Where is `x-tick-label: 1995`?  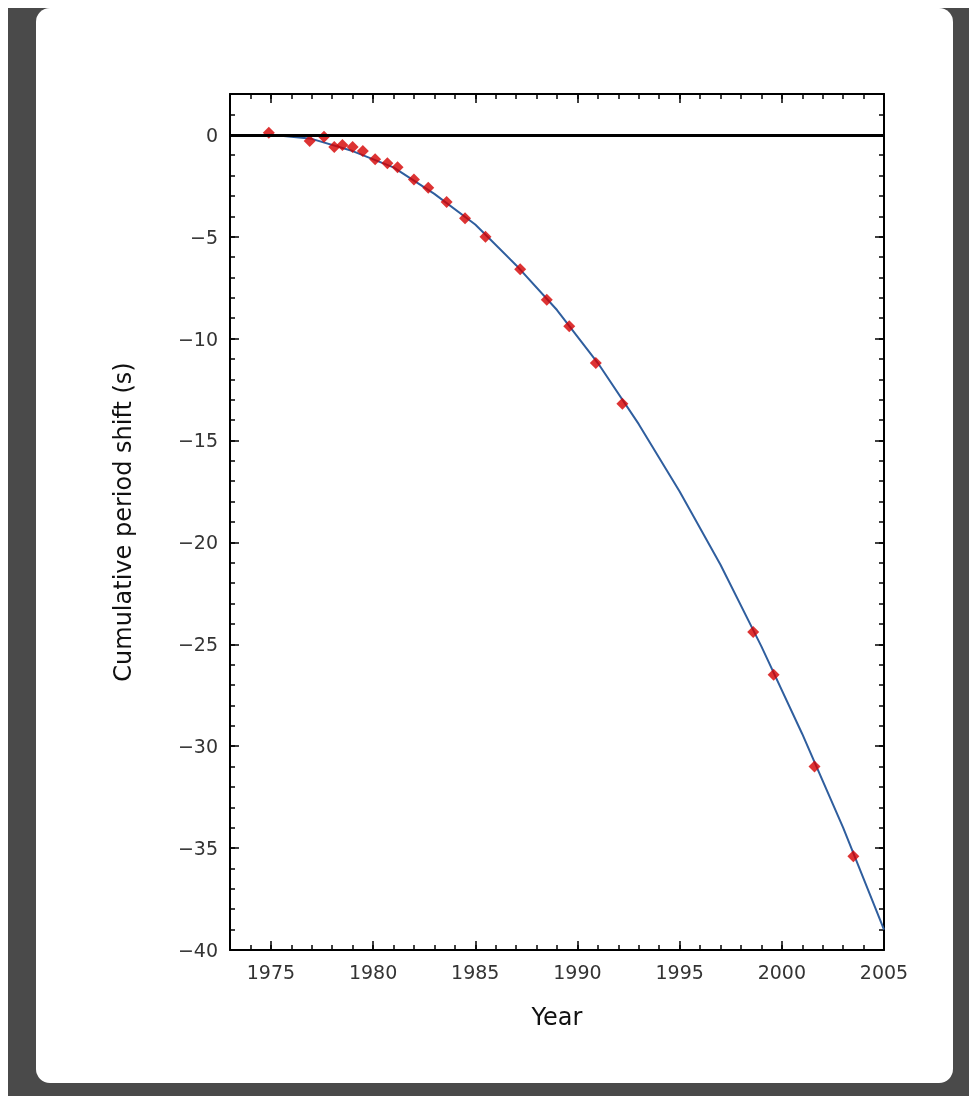 x-tick-label: 1995 is located at coordinates (679, 971).